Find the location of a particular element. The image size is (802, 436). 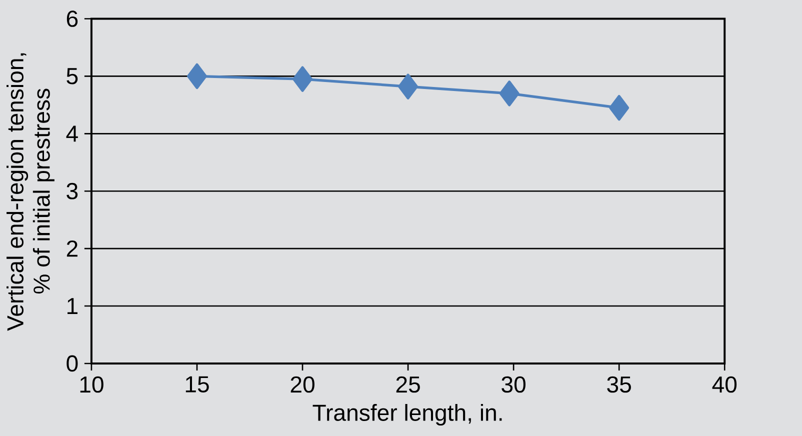

y-axis-title: Vertical end-region tension, % of initial prestress is located at coordinates (30, 192).